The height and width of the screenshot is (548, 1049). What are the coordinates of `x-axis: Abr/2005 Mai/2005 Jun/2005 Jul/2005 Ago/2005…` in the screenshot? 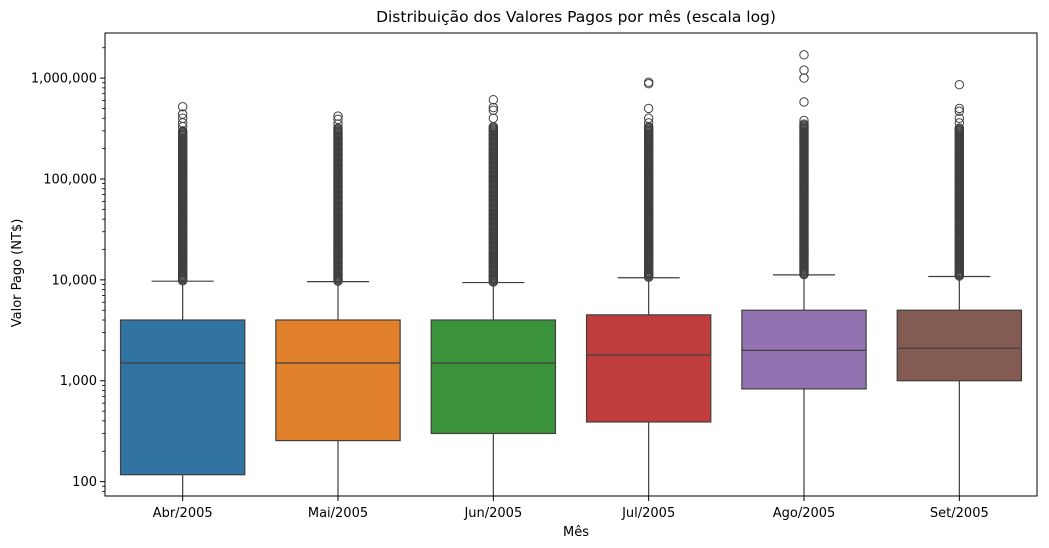 It's located at (571, 508).